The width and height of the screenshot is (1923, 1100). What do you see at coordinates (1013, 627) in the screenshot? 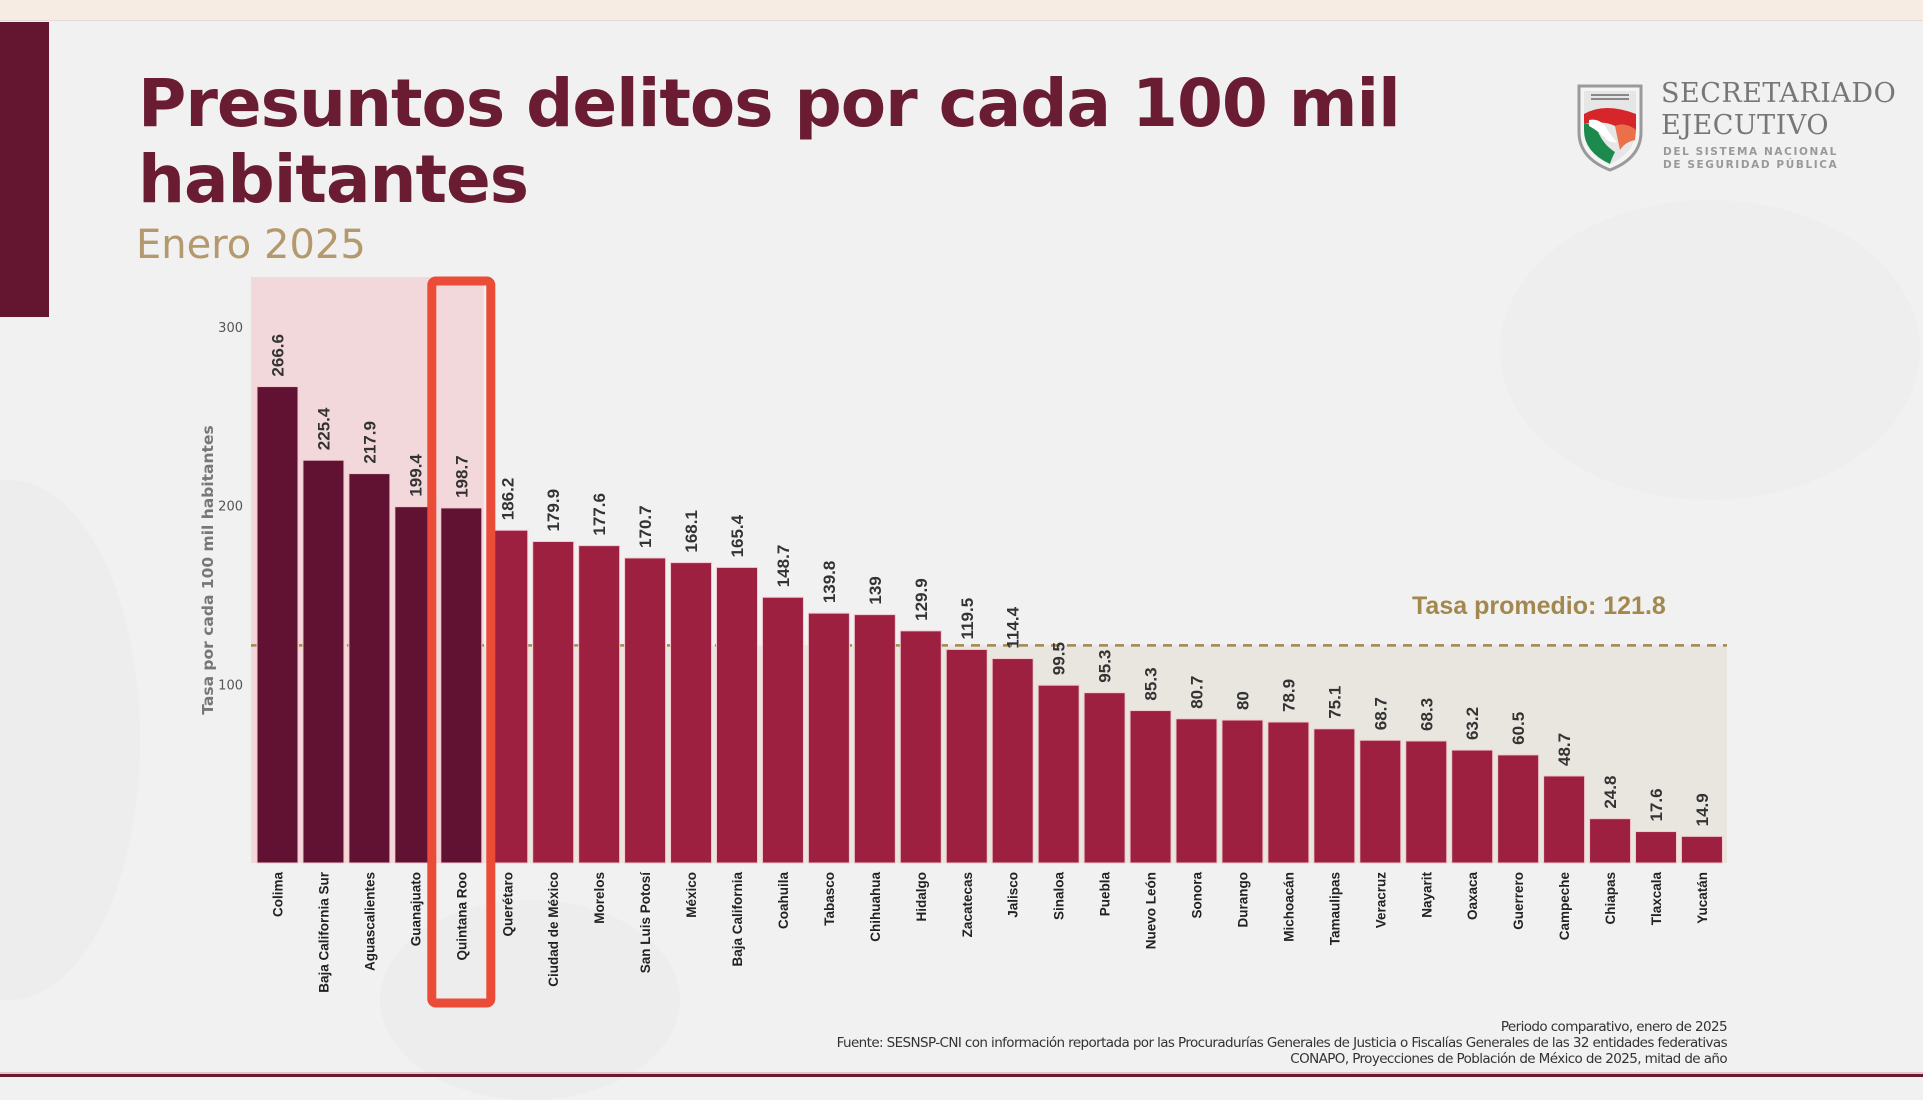
I see `value-label: 114.4` at bounding box center [1013, 627].